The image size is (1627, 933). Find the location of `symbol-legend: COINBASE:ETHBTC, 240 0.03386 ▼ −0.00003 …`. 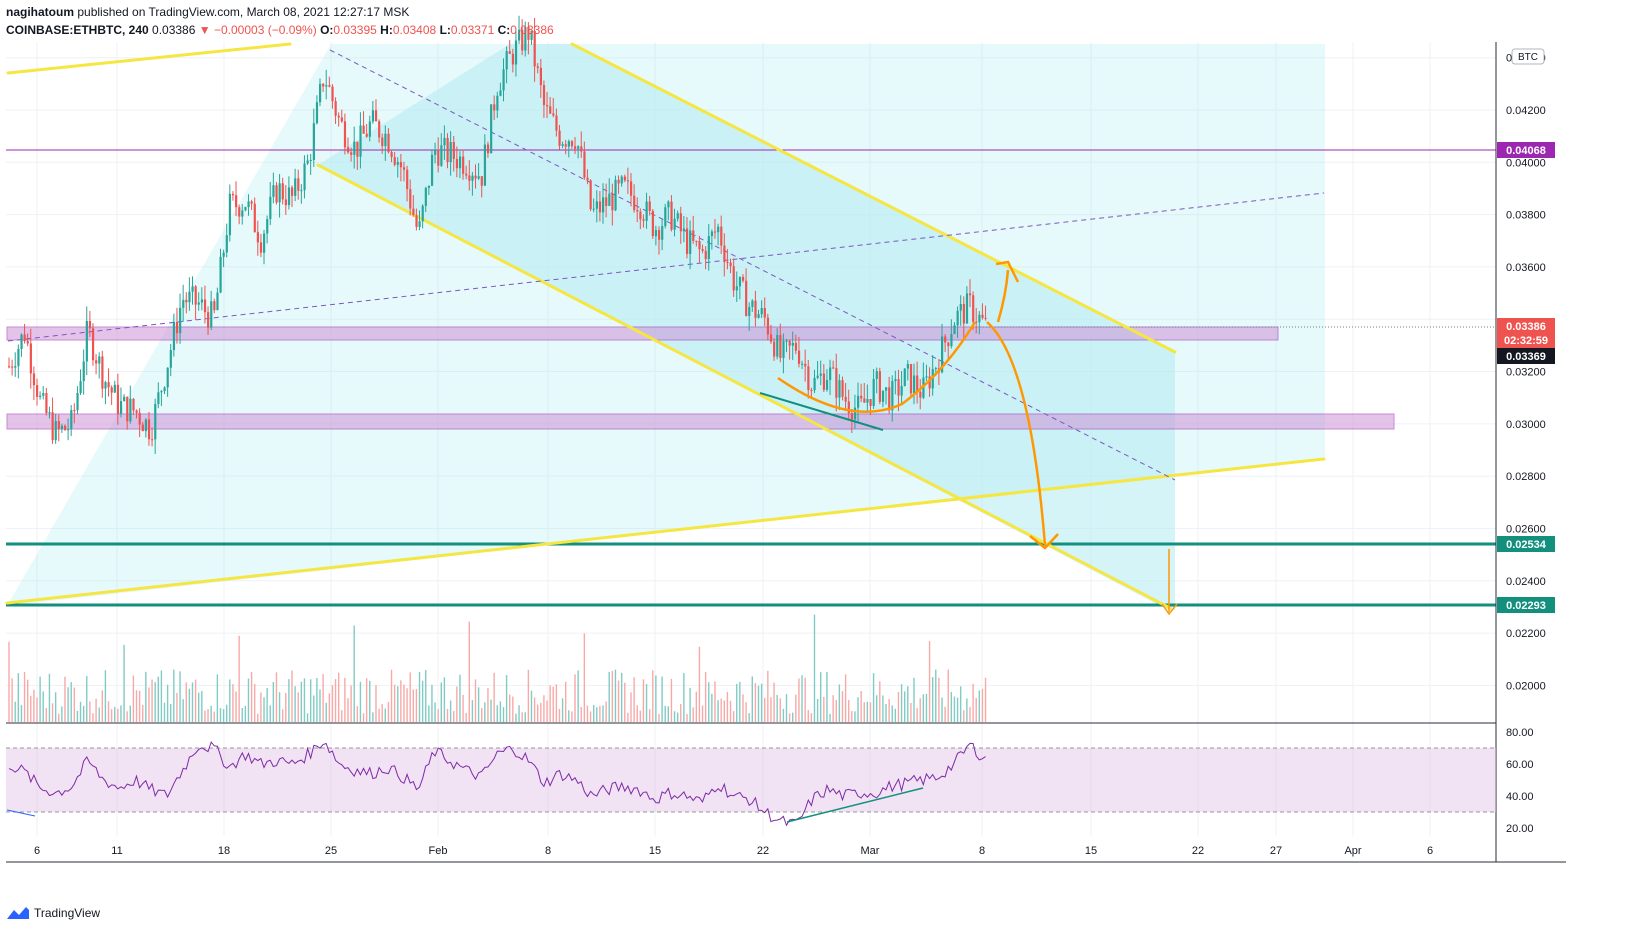

symbol-legend: COINBASE:ETHBTC, 240 0.03386 ▼ −0.00003 … is located at coordinates (280, 30).